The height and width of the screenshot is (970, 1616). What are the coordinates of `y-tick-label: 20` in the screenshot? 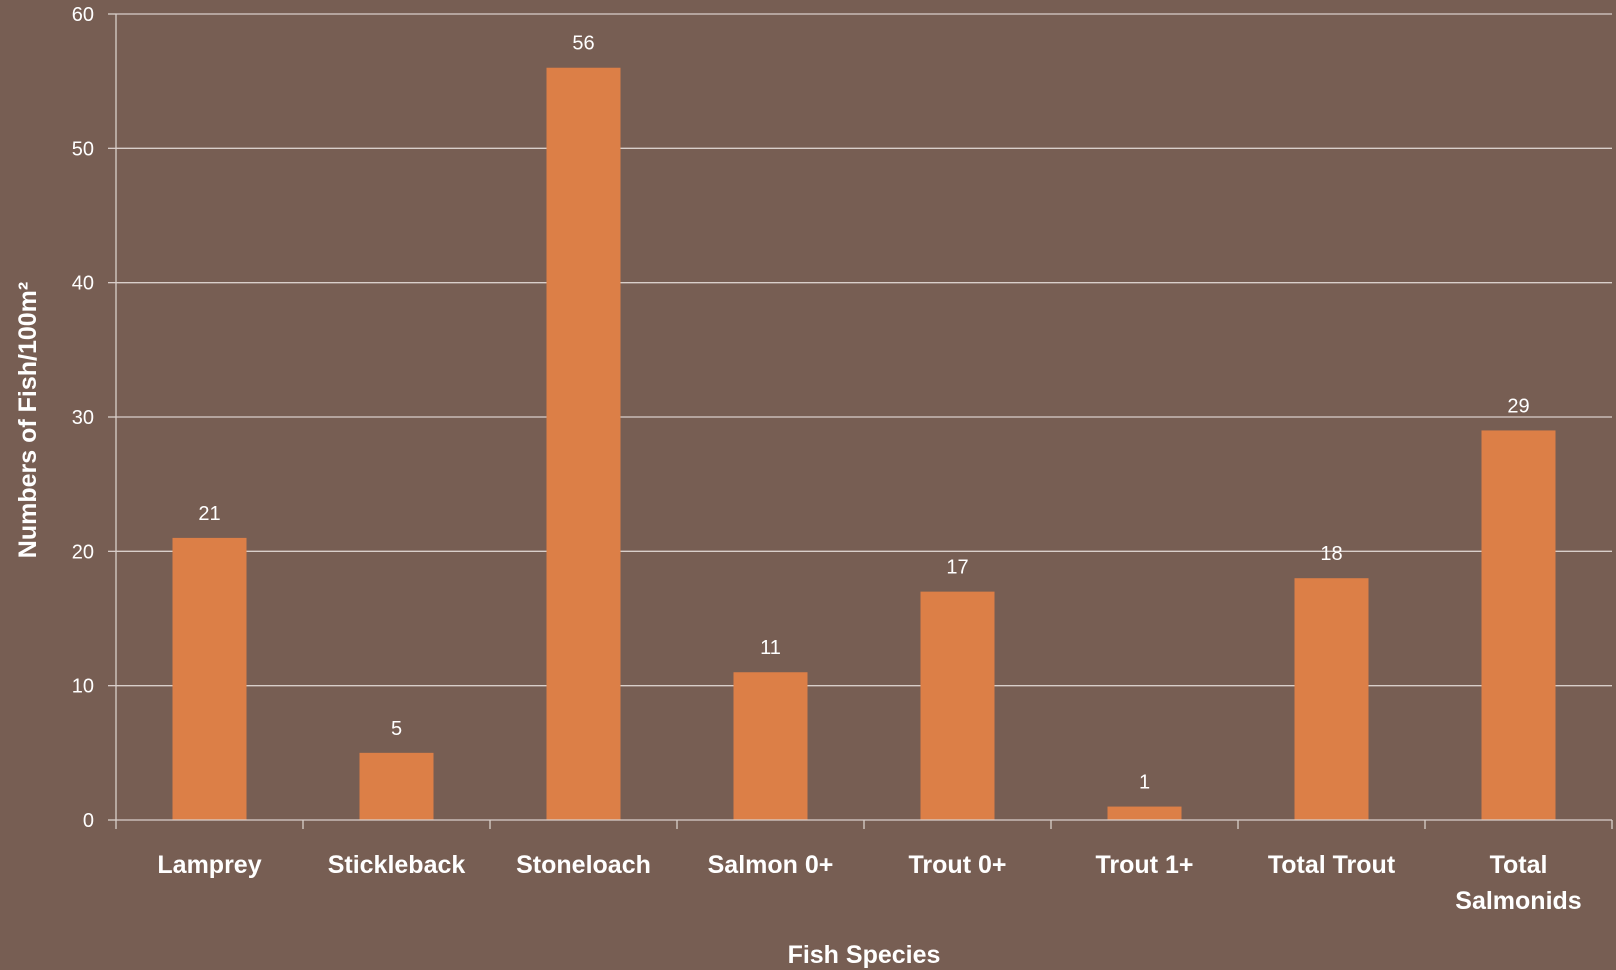 It's located at (83, 552).